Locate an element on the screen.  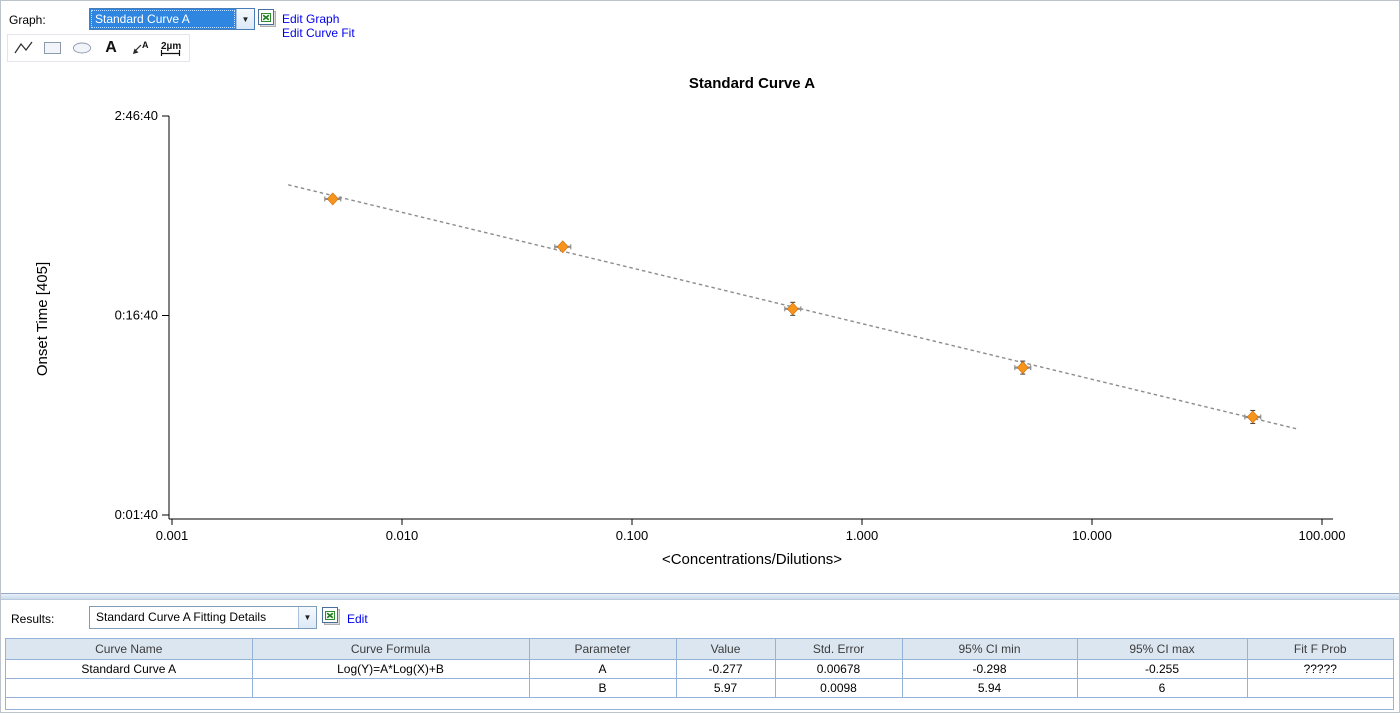
text-tool-icon: A is located at coordinates (111, 47).